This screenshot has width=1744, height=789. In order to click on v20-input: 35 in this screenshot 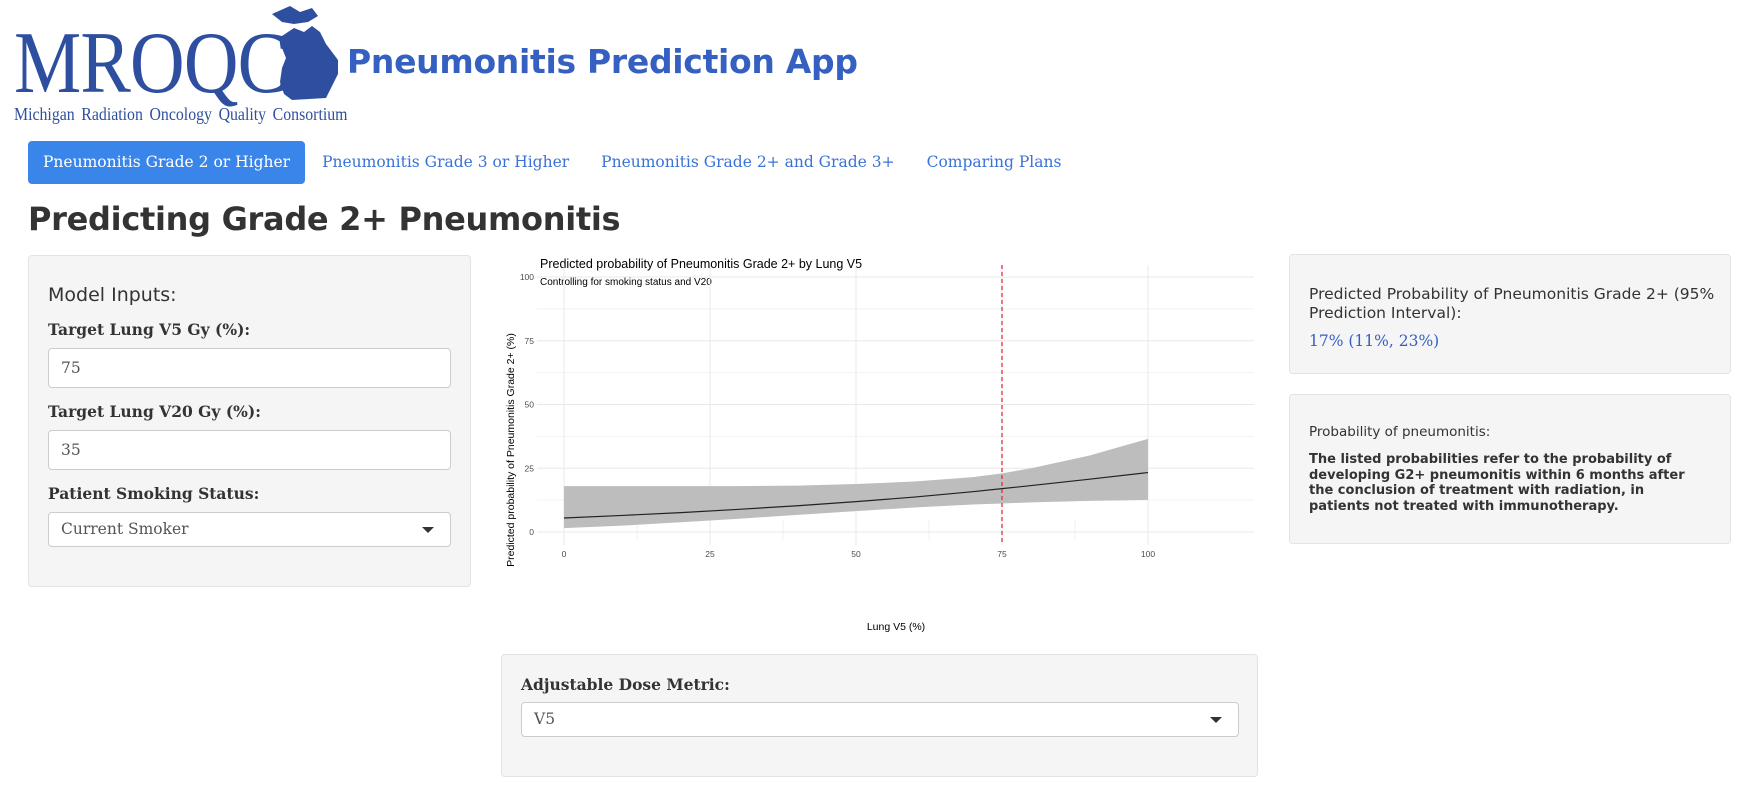, I will do `click(249, 450)`.